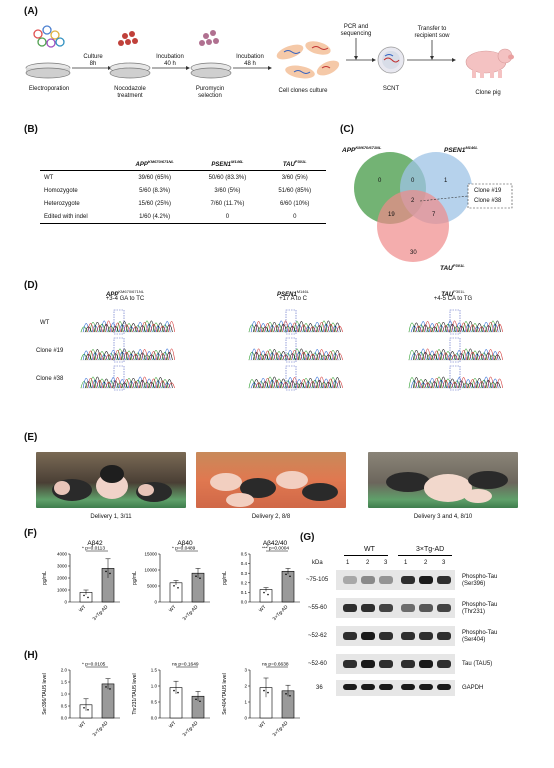  I want to click on venn-value-app-psen: 0, so click(413, 181).